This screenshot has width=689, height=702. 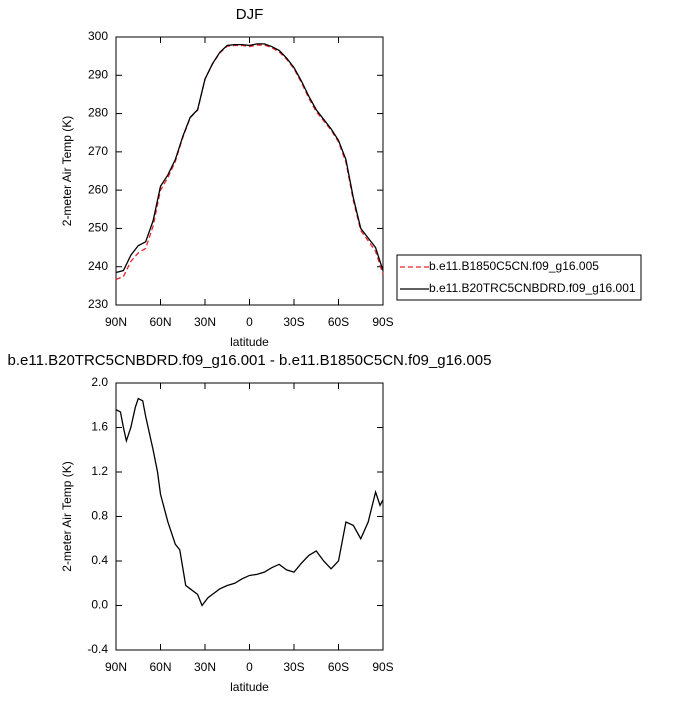 I want to click on y-tick-label: 2.0, so click(x=99, y=382).